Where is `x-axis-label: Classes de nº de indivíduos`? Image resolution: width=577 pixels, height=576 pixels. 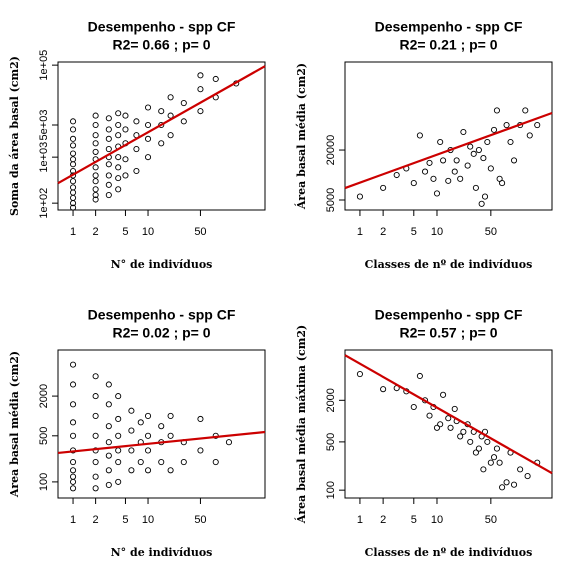
x-axis-label: Classes de nº de indivíduos is located at coordinates (449, 552).